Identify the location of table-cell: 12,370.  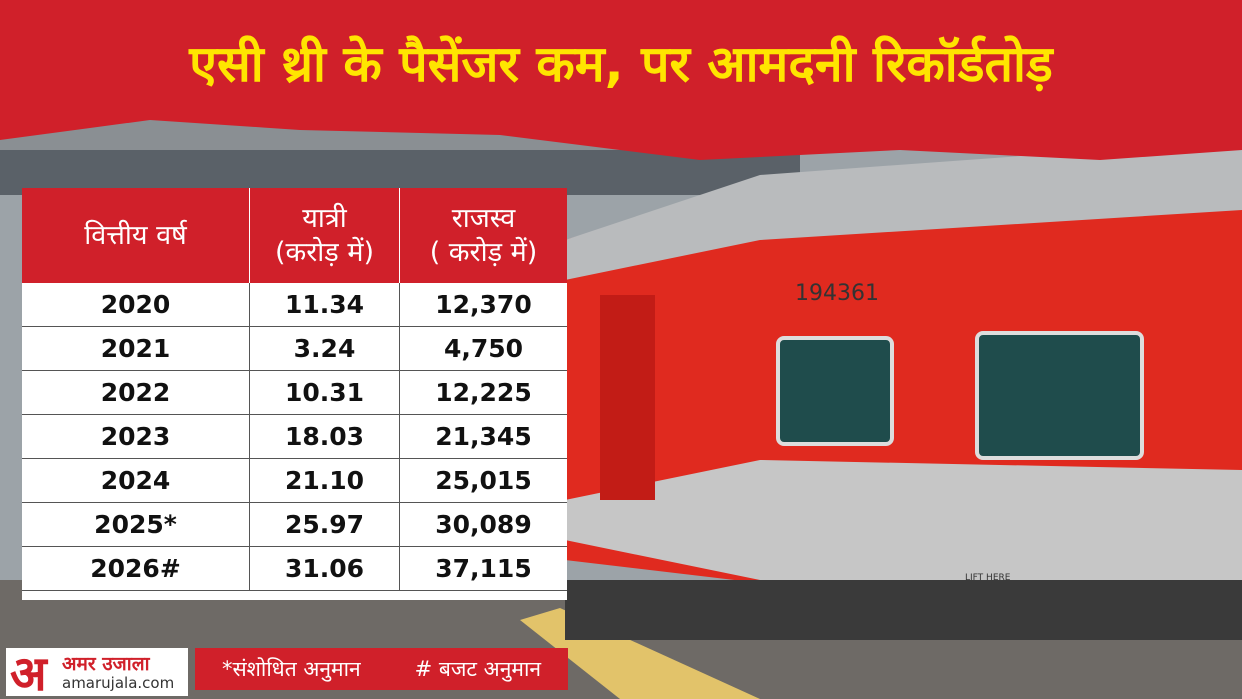
(483, 304).